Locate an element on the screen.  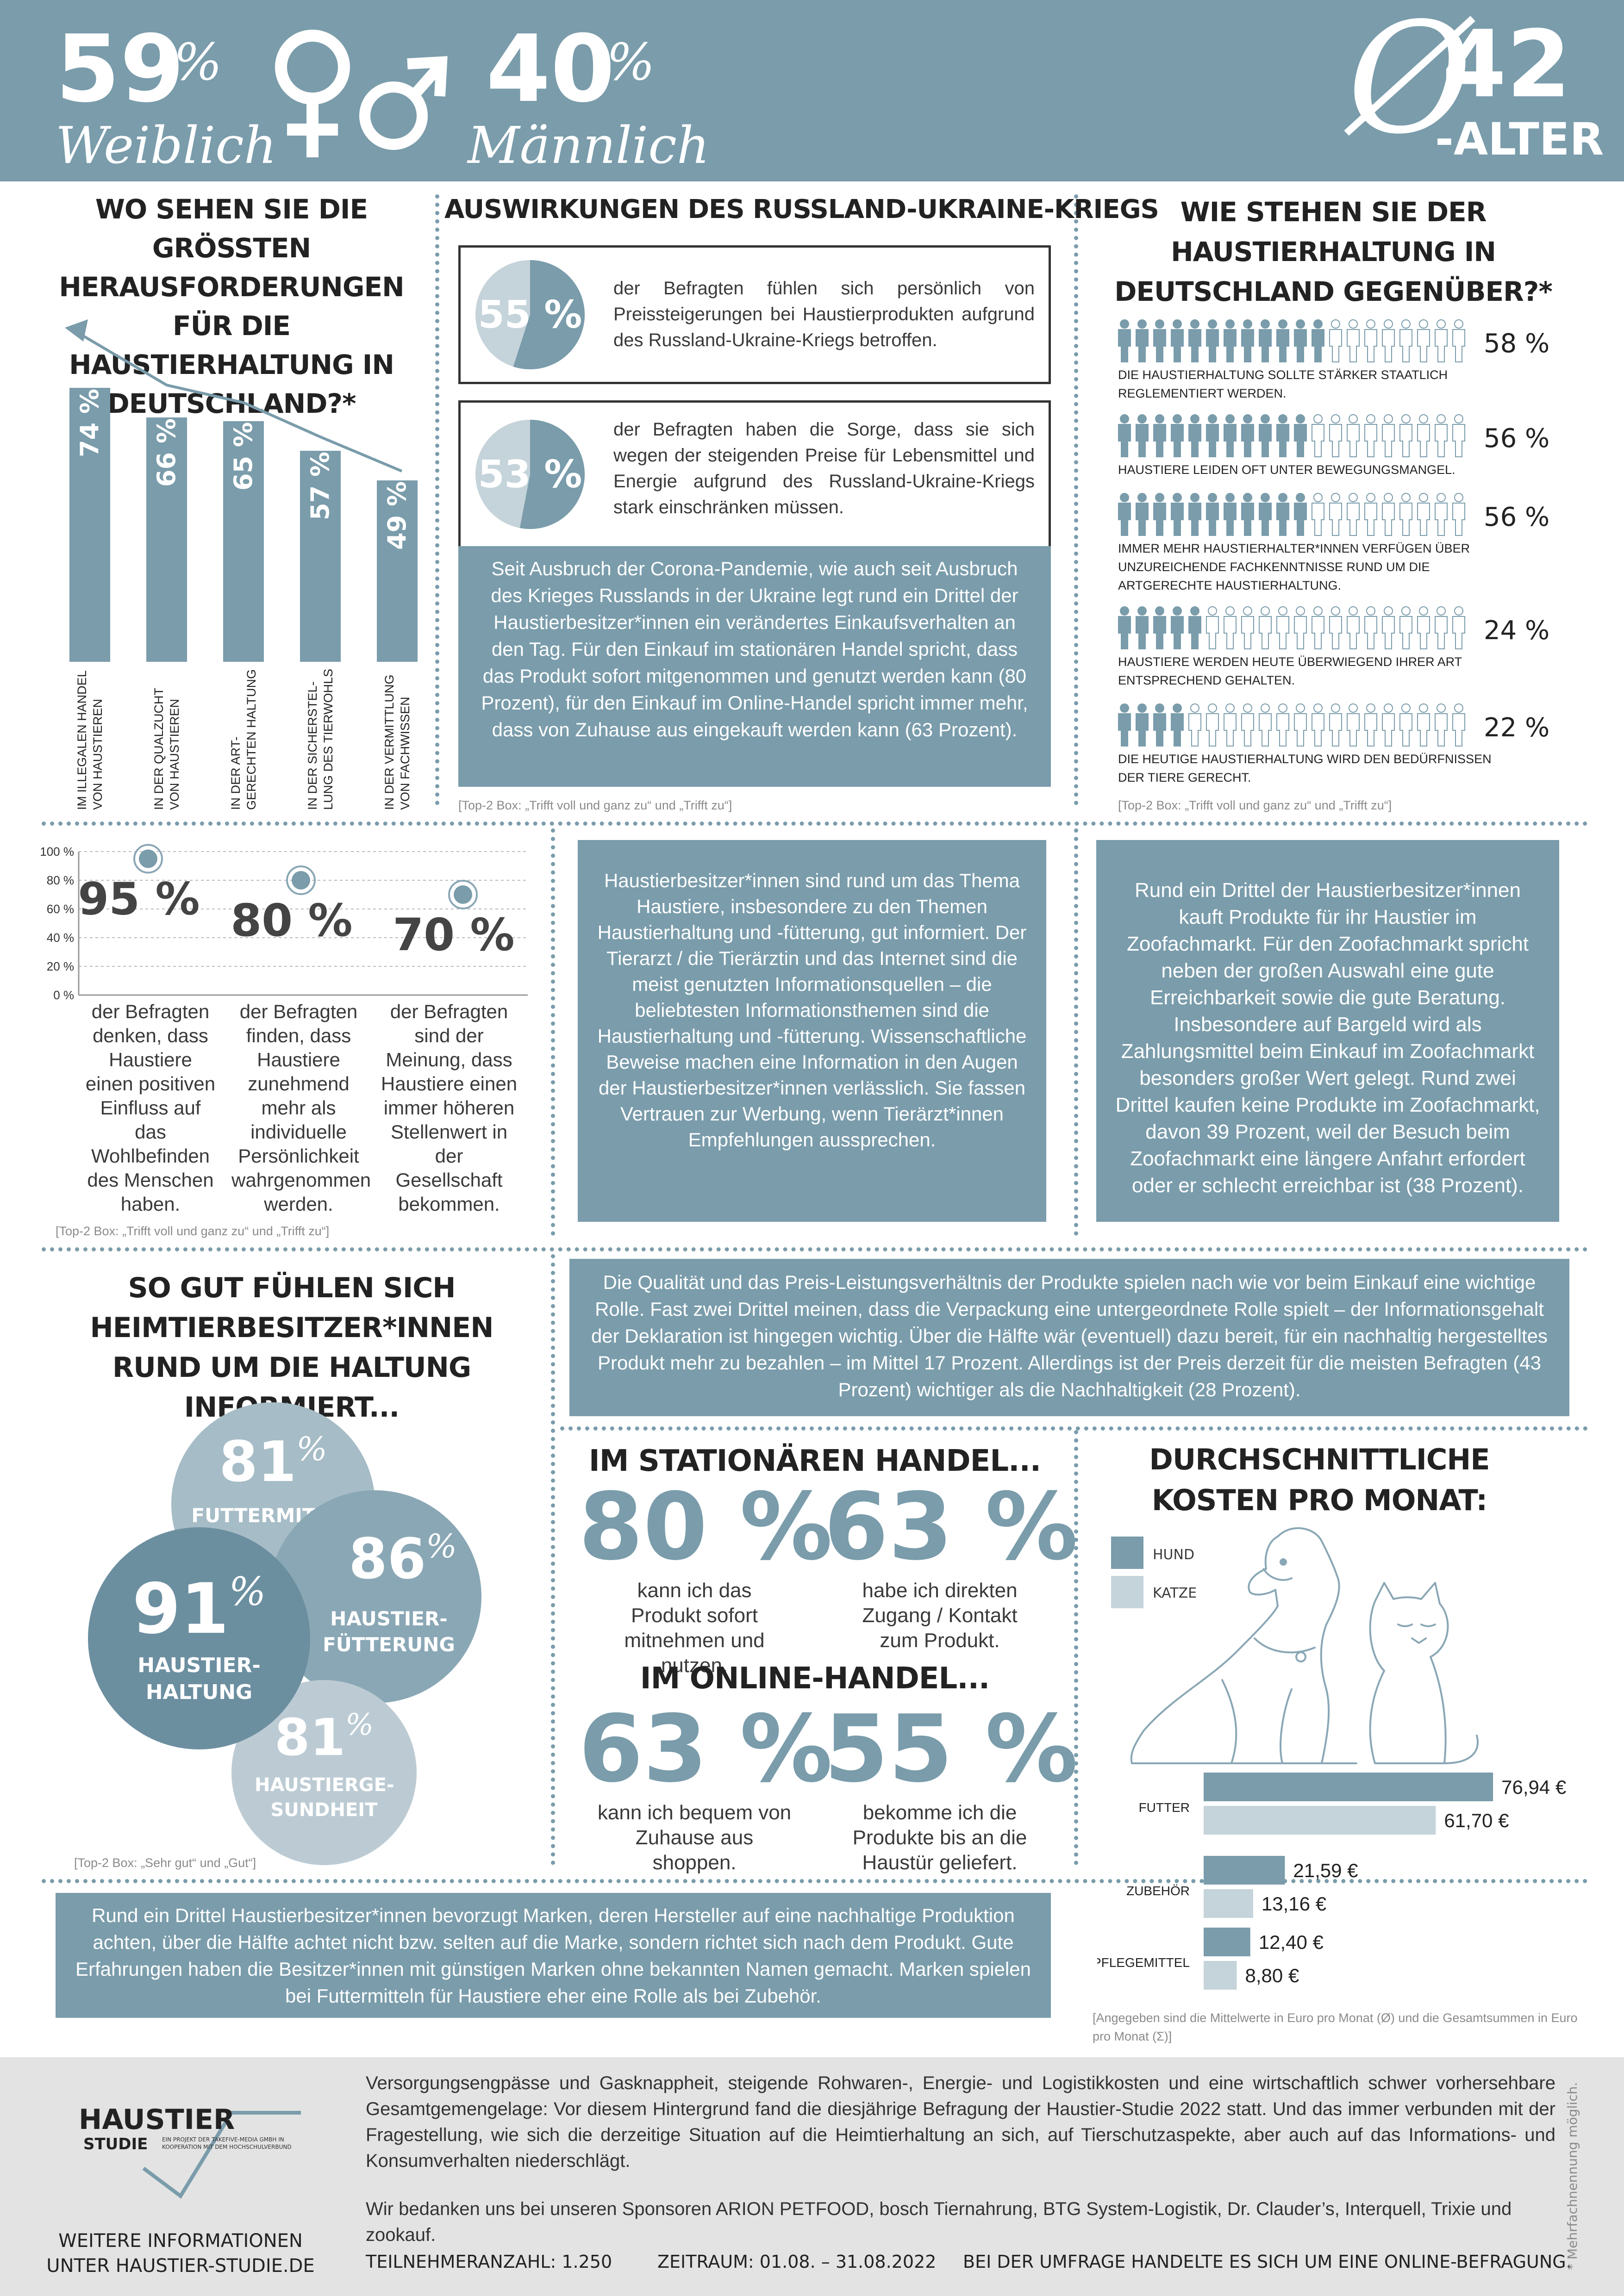
data-point-label: 95 % is located at coordinates (139, 899).